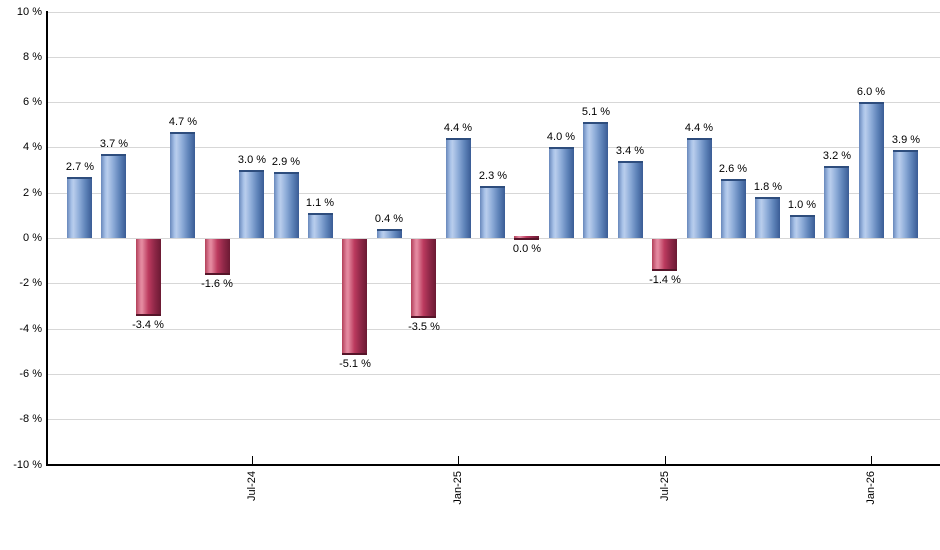  I want to click on x-axis-line, so click(493, 465).